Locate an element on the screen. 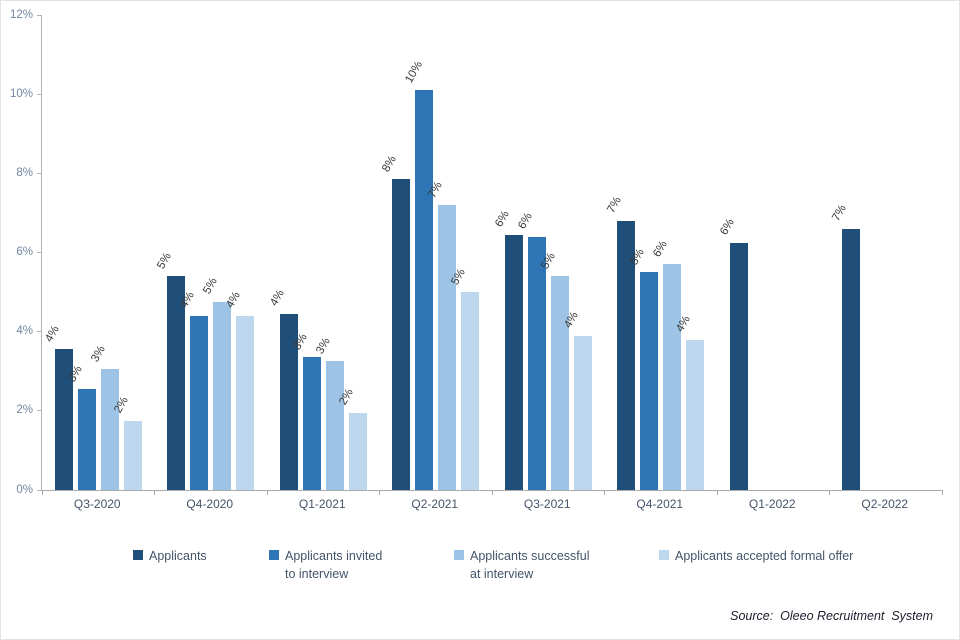 This screenshot has height=640, width=960. bar-slot-successful-q3-2020: 3% is located at coordinates (104, 252).